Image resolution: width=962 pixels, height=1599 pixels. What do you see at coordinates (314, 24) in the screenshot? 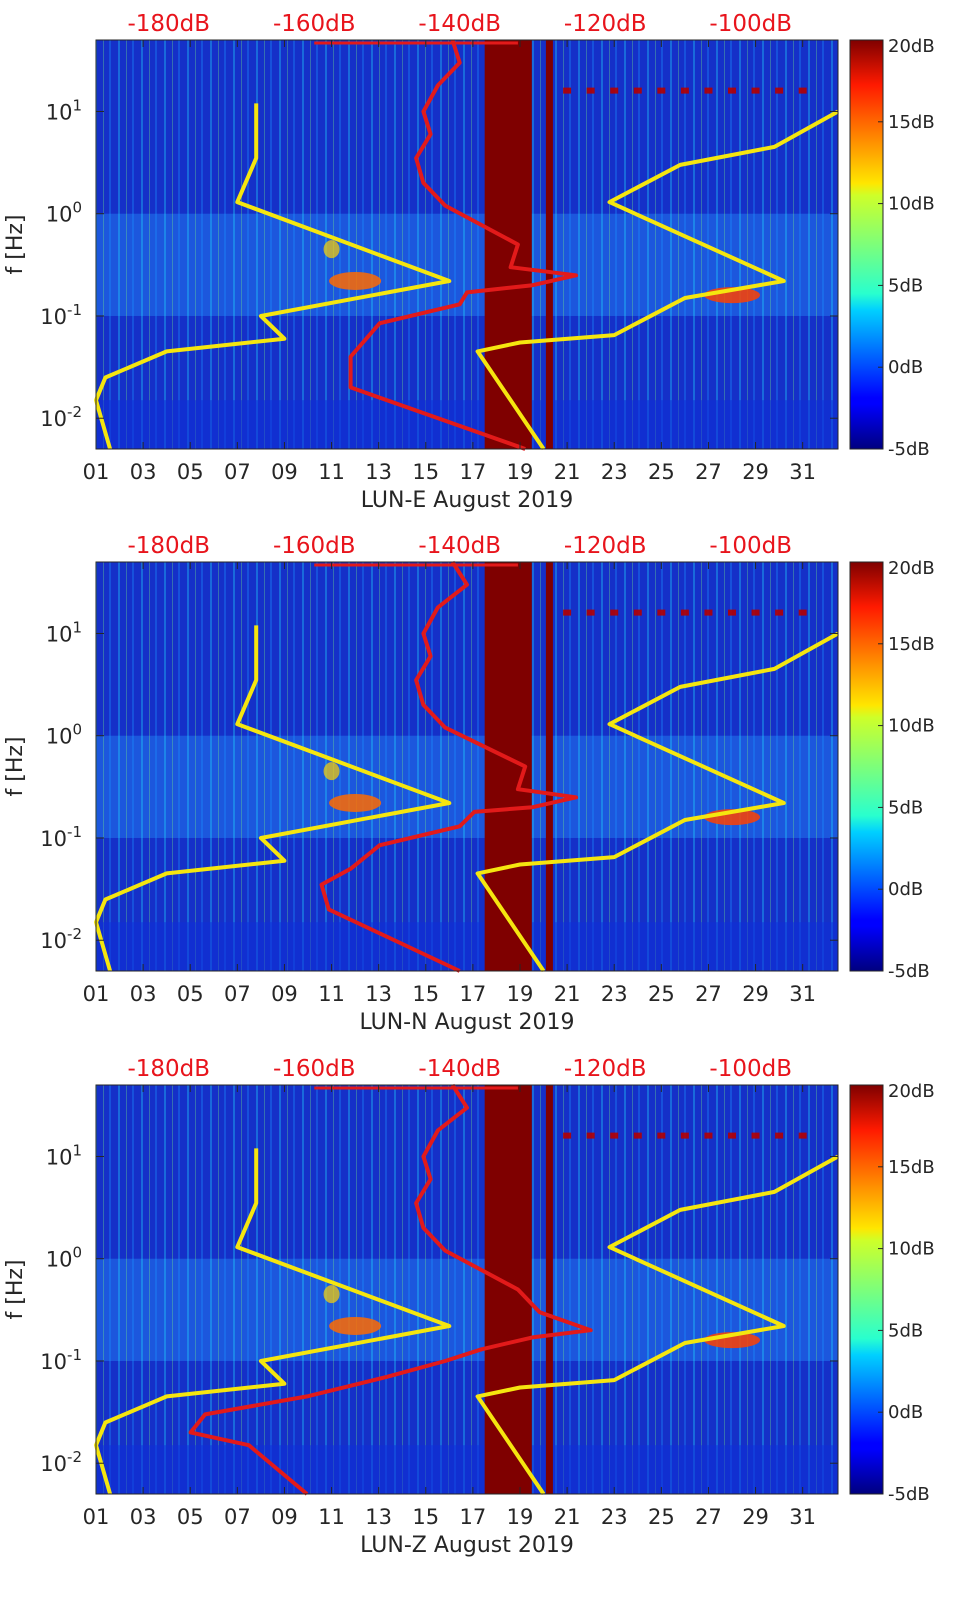
I see `top-axis-label: -160dB` at bounding box center [314, 24].